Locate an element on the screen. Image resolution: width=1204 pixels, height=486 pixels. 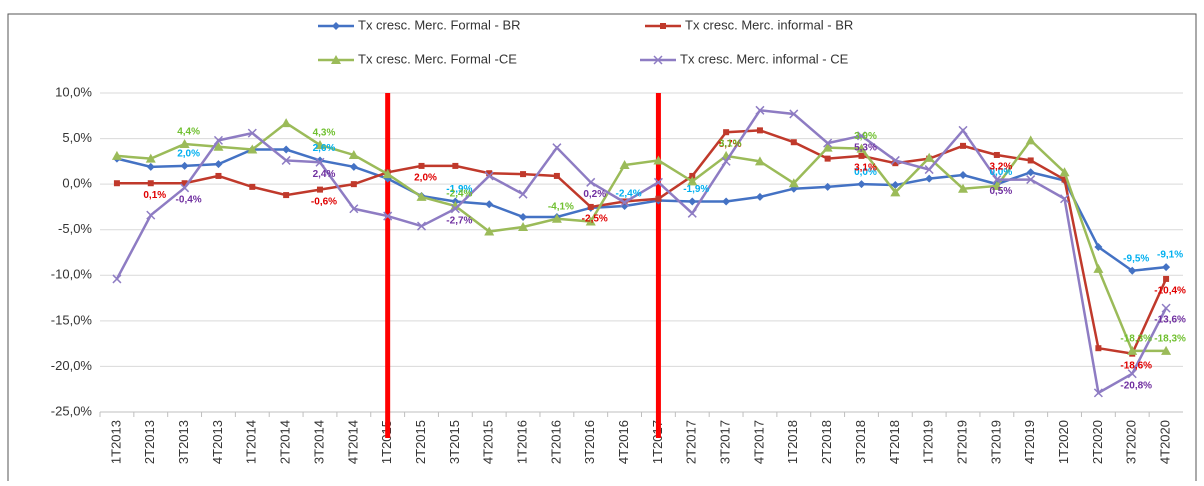
data-label: -18,6% is located at coordinates (1136, 365).